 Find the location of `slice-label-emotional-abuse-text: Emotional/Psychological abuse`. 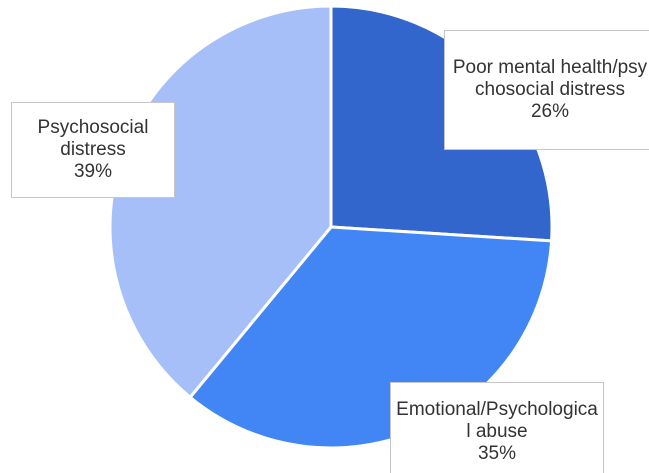

slice-label-emotional-abuse-text: Emotional/Psychological abuse is located at coordinates (497, 420).